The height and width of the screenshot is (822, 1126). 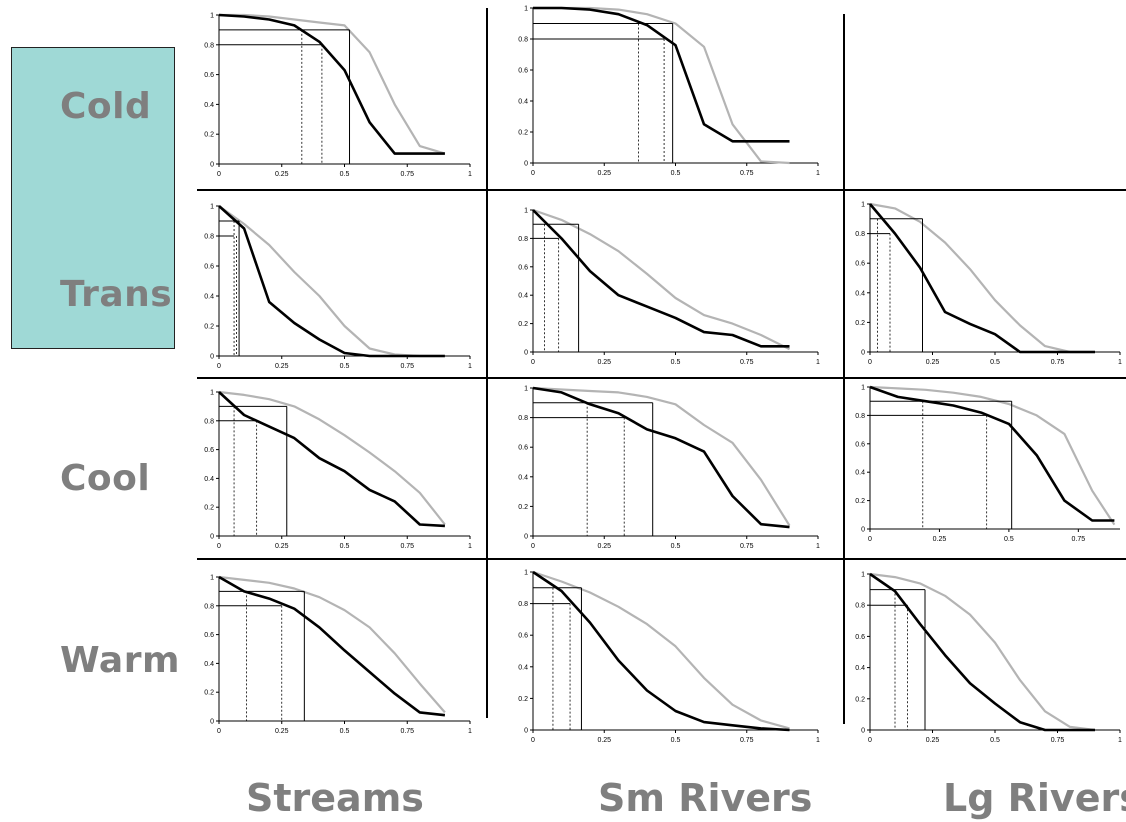 What do you see at coordinates (116, 294) in the screenshot?
I see `row-label-trans: Trans` at bounding box center [116, 294].